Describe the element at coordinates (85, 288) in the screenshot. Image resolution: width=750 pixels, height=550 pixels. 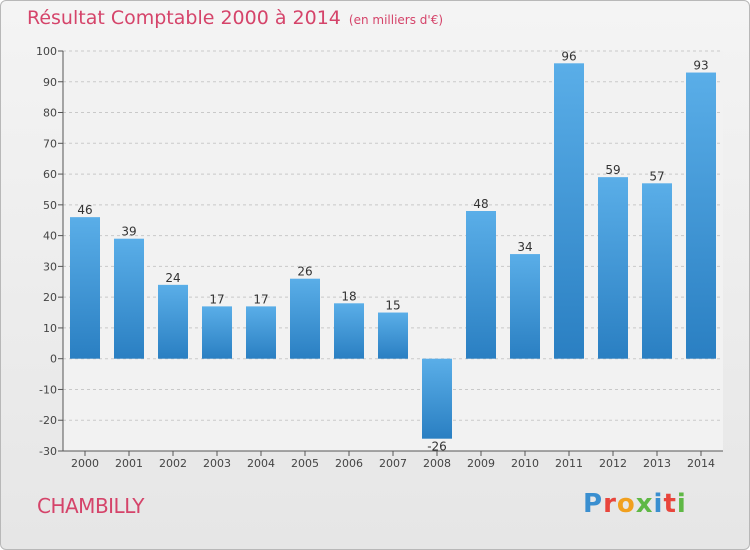
I see `bar-2000` at that location.